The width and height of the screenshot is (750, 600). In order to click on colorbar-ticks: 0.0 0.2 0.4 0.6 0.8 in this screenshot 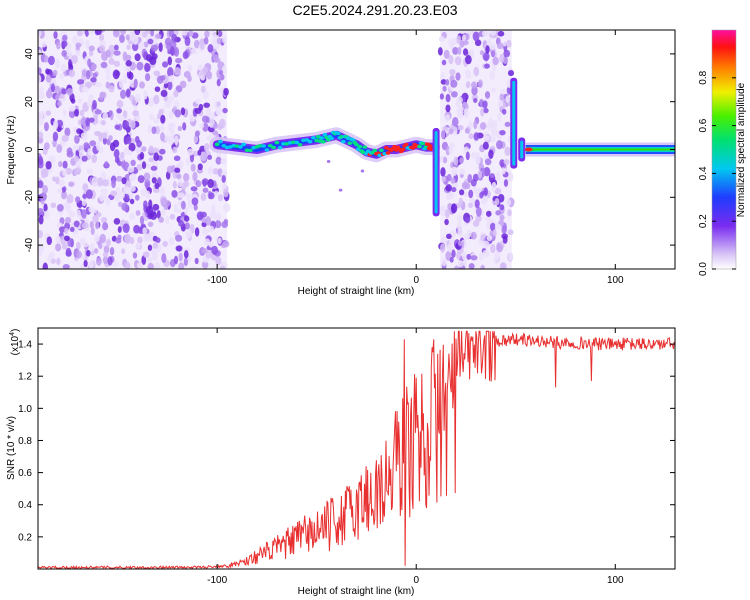, I will do `click(717, 173)`.